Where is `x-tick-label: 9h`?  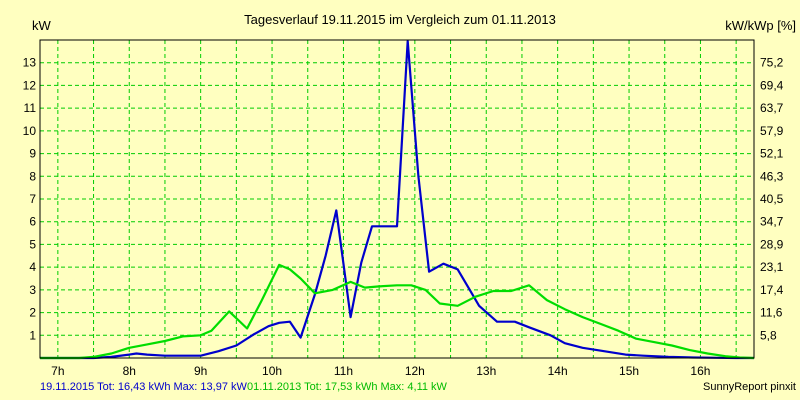
x-tick-label: 9h is located at coordinates (200, 371).